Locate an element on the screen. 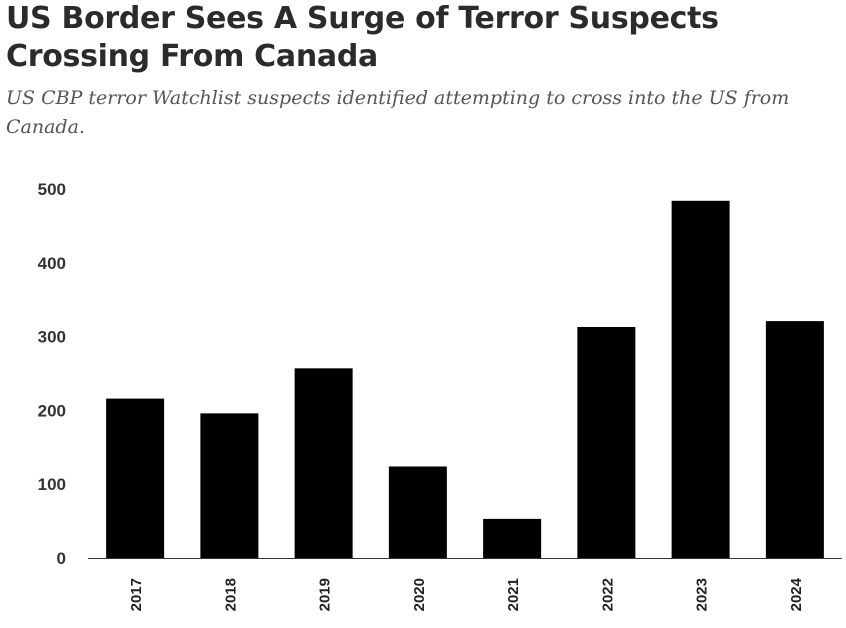 Image resolution: width=846 pixels, height=628 pixels. x-tick-label: 2023 is located at coordinates (702, 594).